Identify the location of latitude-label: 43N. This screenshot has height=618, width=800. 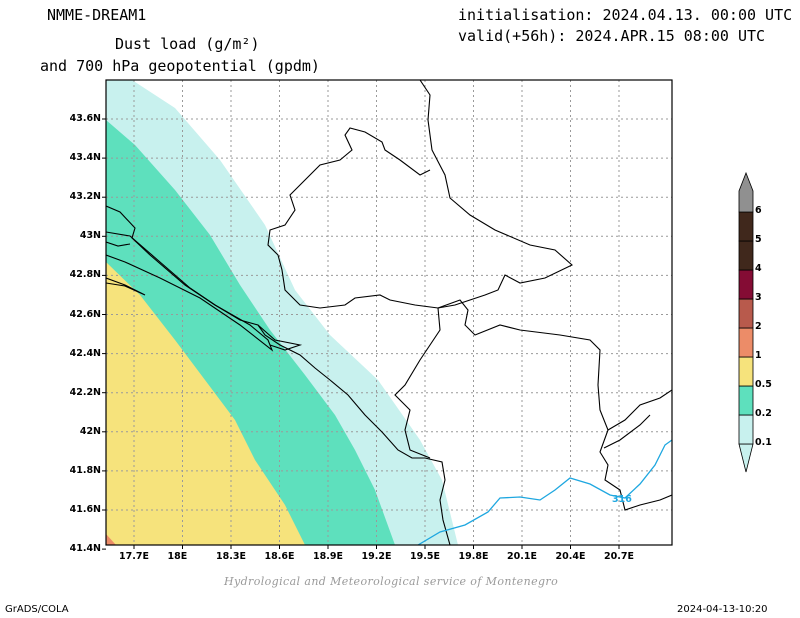
(90, 236).